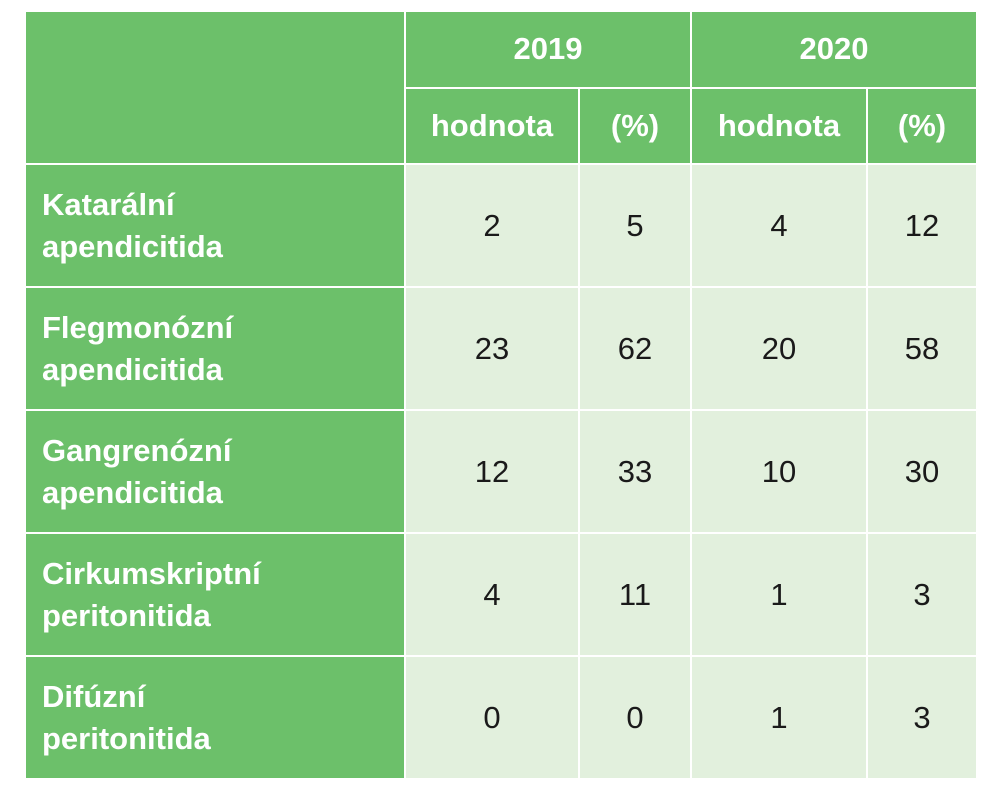 This screenshot has height=800, width=1002. What do you see at coordinates (215, 472) in the screenshot?
I see `row-label: Gangrenózní apendicitida` at bounding box center [215, 472].